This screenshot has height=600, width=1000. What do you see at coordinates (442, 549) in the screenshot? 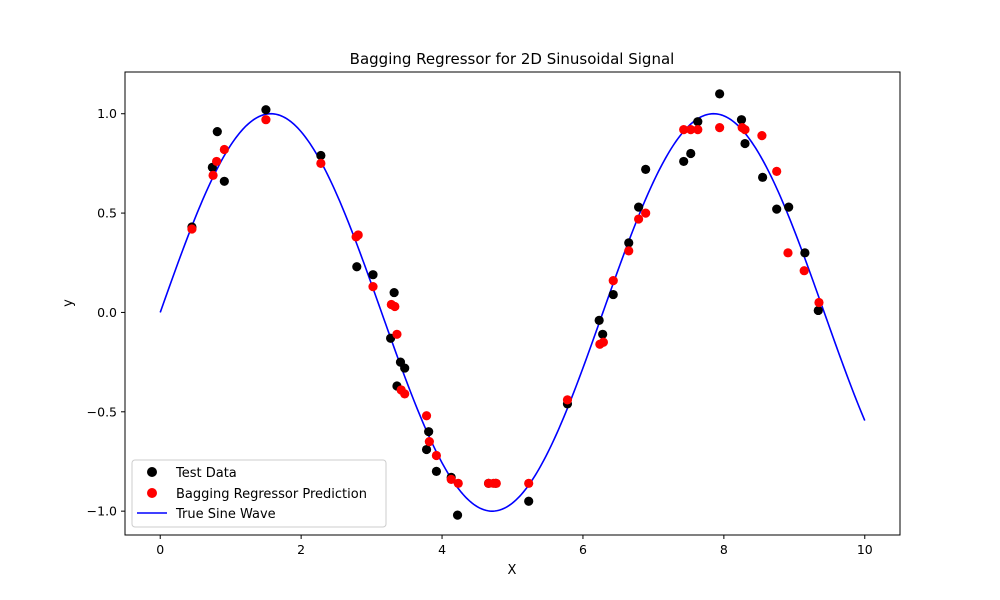
I see `x-tick-label: 4` at bounding box center [442, 549].